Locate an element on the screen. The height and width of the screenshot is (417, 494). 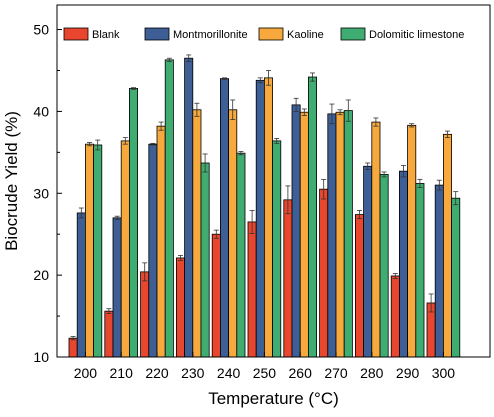
legend-label-montmorillonite: Montmorillonite is located at coordinates (210, 35).